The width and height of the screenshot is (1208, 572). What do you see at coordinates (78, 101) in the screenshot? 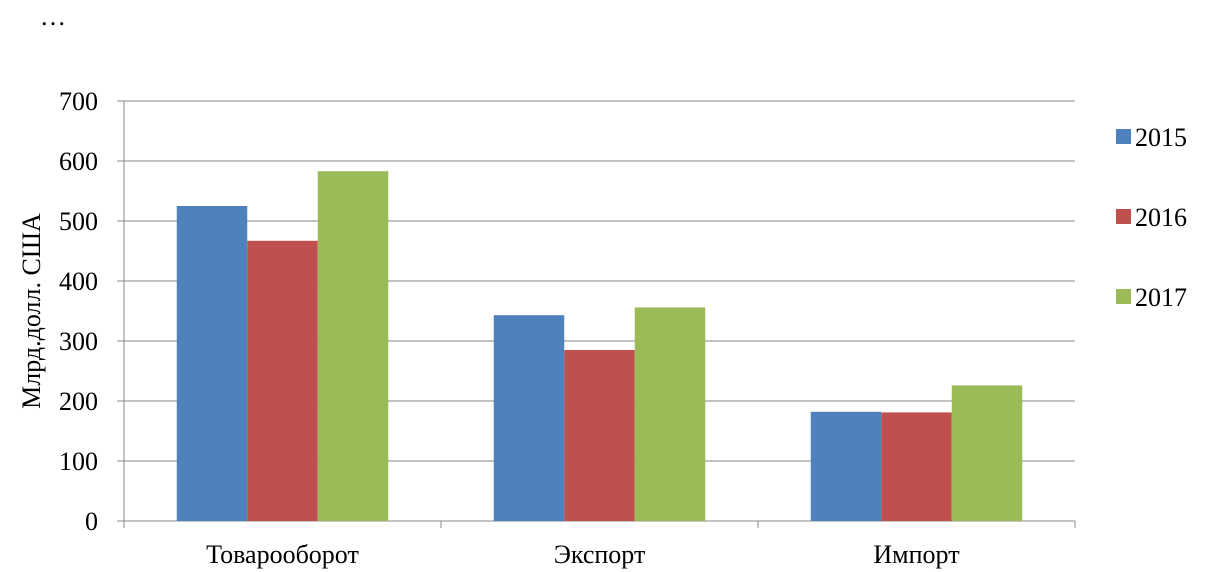
I see `y-tick-label: 700` at bounding box center [78, 101].